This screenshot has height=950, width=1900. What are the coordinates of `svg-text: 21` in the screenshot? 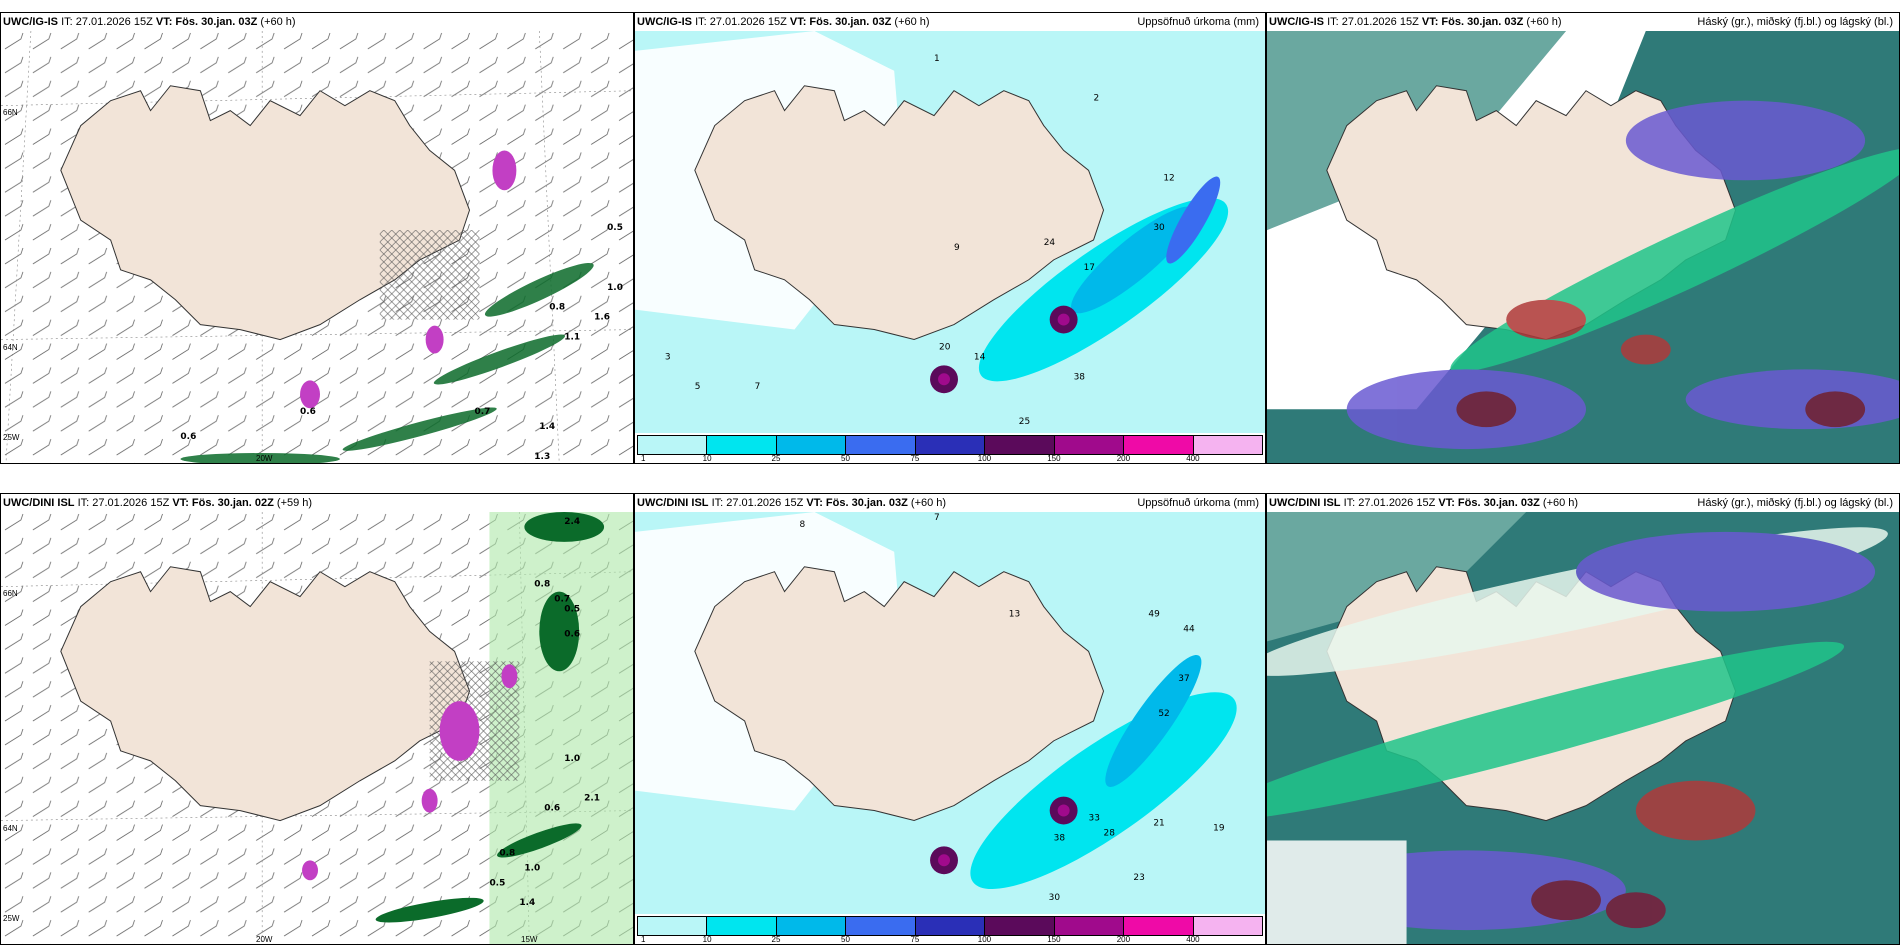 It's located at (1158, 823).